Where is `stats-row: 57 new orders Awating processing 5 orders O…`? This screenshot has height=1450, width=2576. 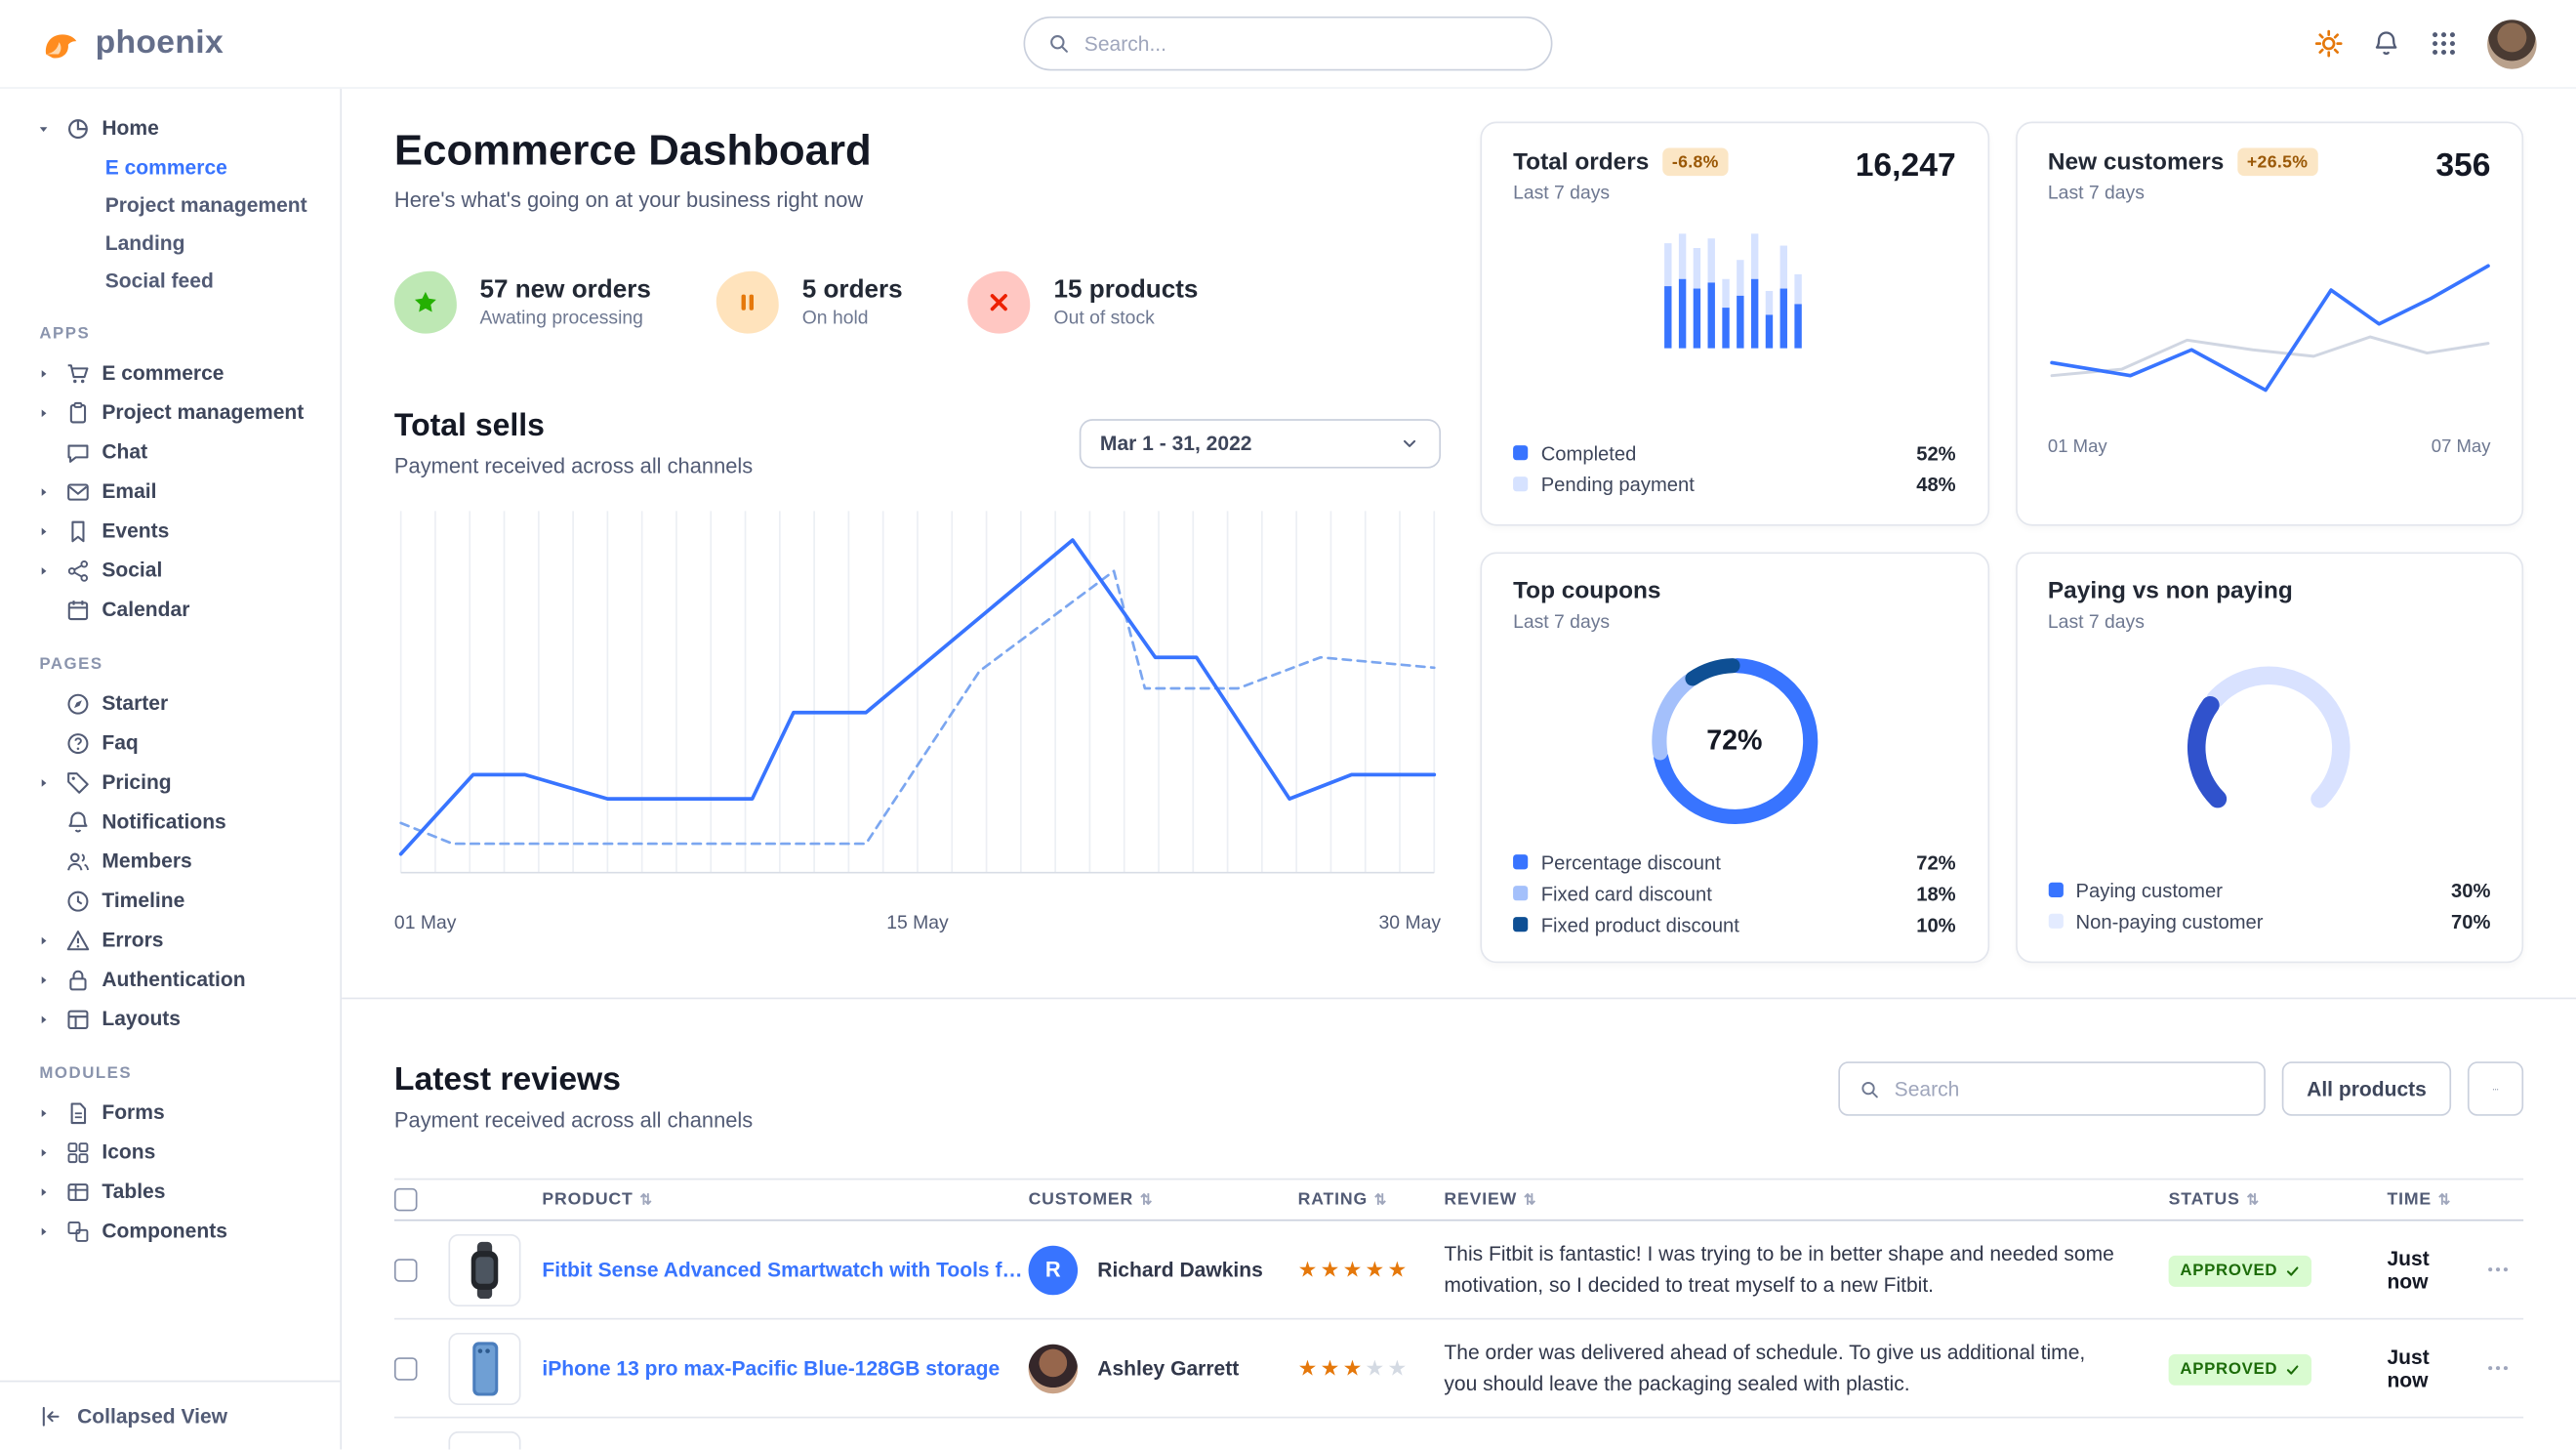 stats-row: 57 new orders Awating processing 5 orders O… is located at coordinates (917, 302).